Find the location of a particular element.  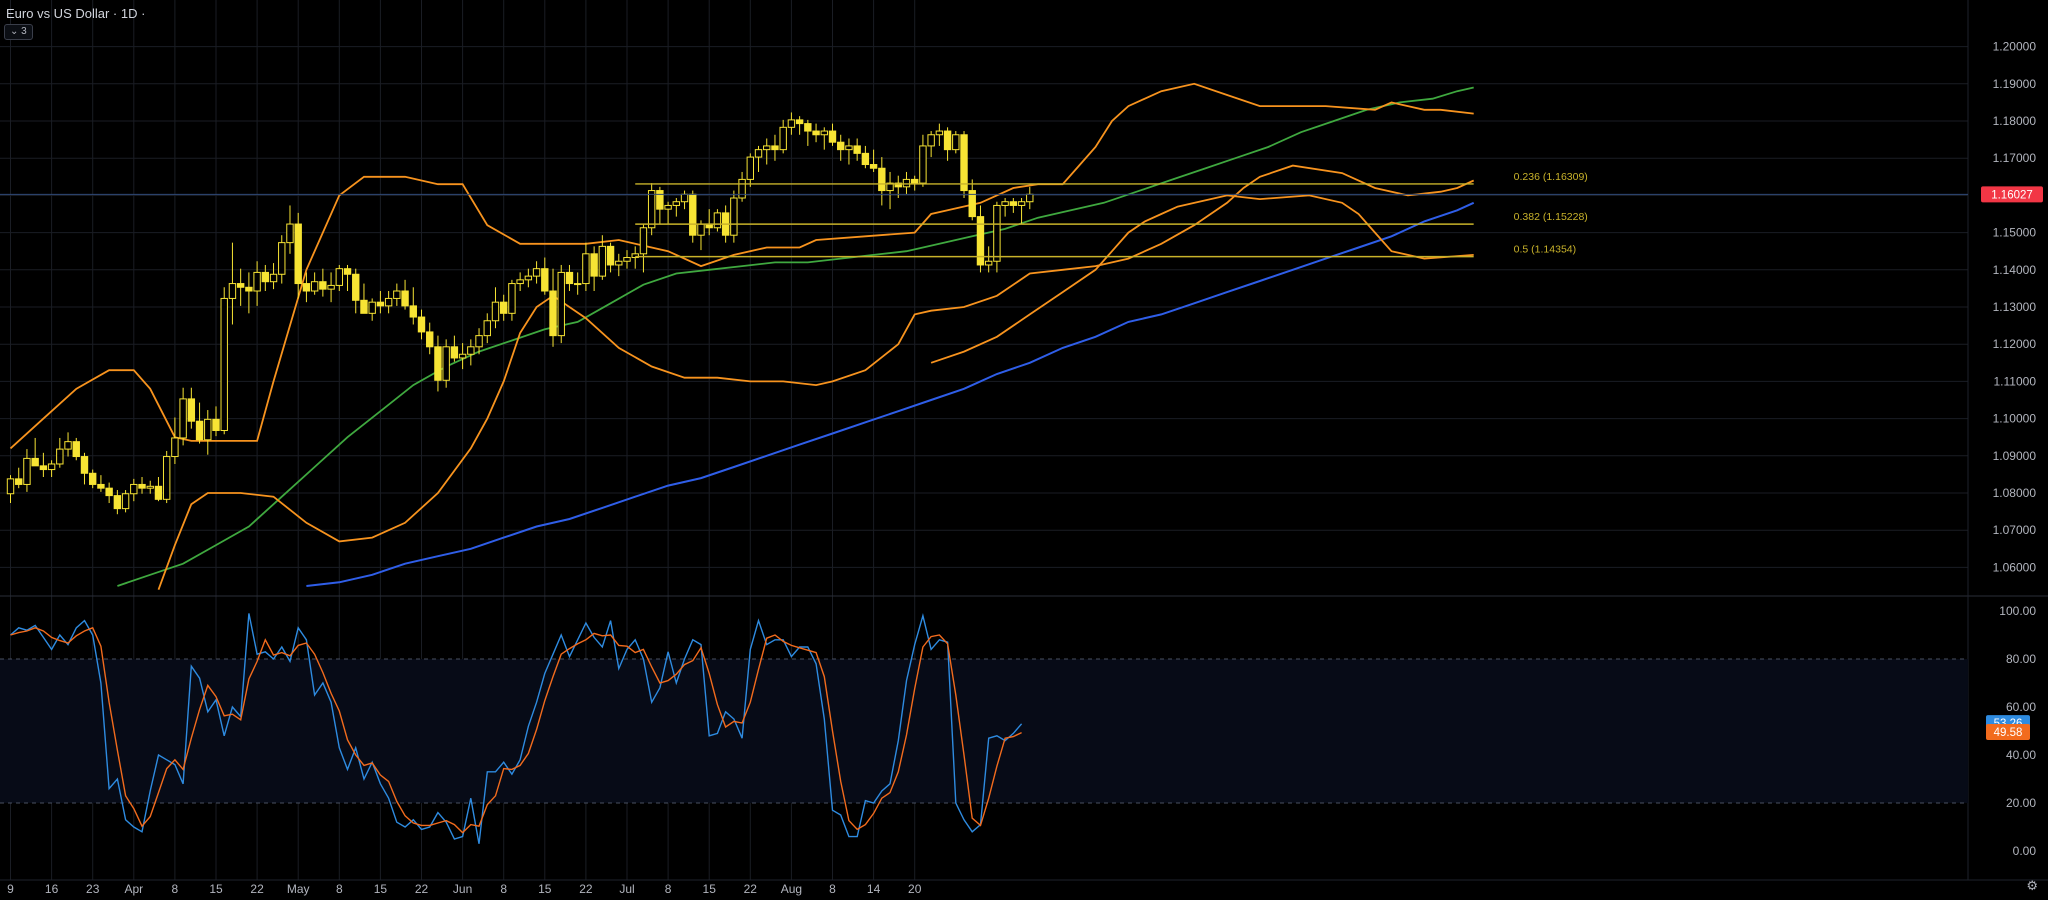

stochastic-d-line is located at coordinates (516, 730).